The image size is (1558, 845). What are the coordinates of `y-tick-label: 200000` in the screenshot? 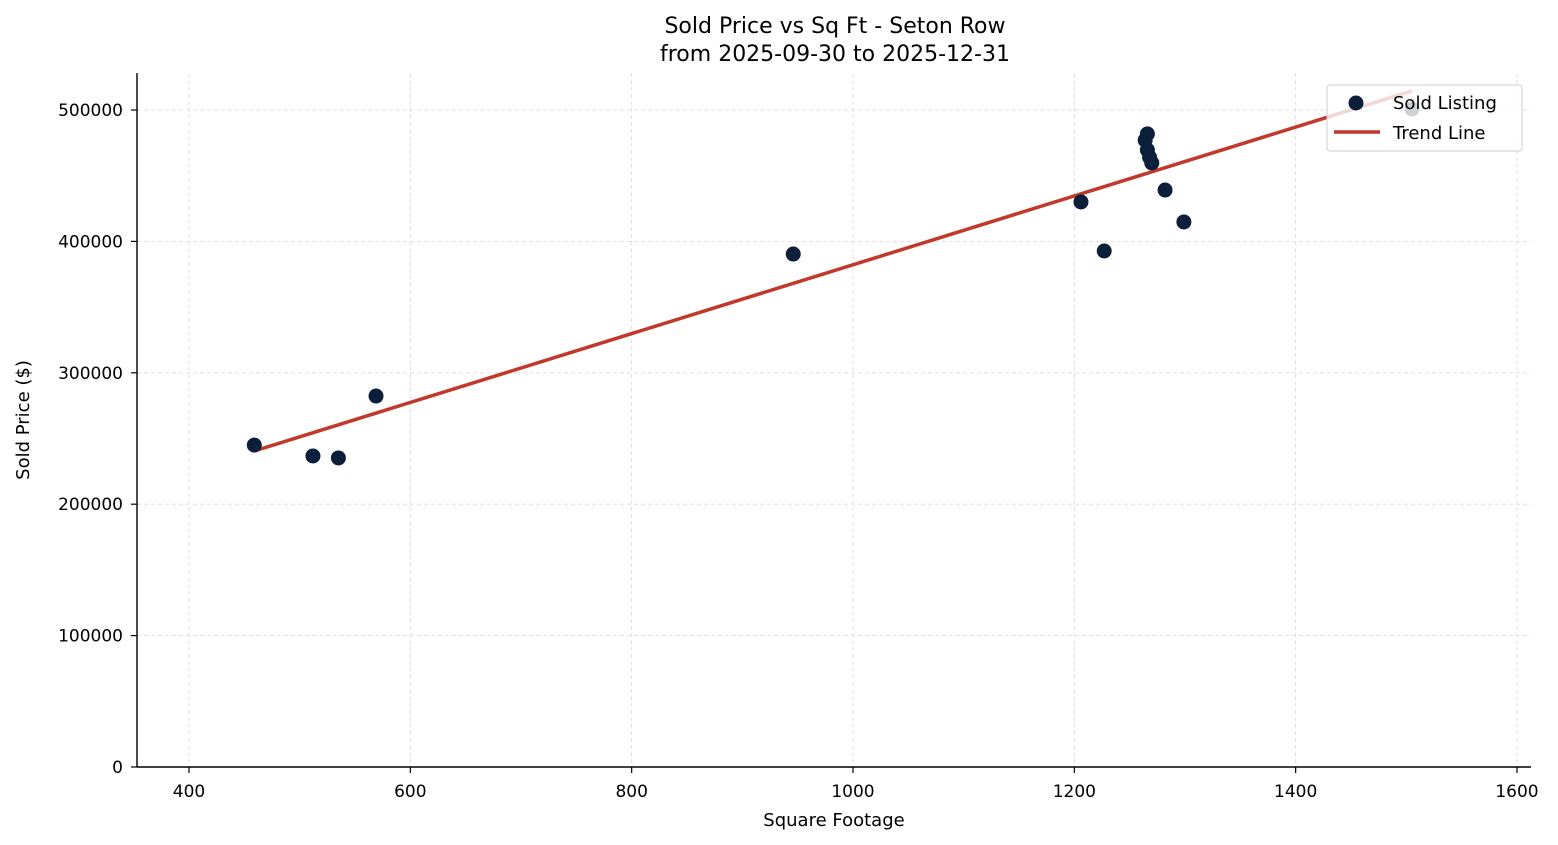 It's located at (90, 505).